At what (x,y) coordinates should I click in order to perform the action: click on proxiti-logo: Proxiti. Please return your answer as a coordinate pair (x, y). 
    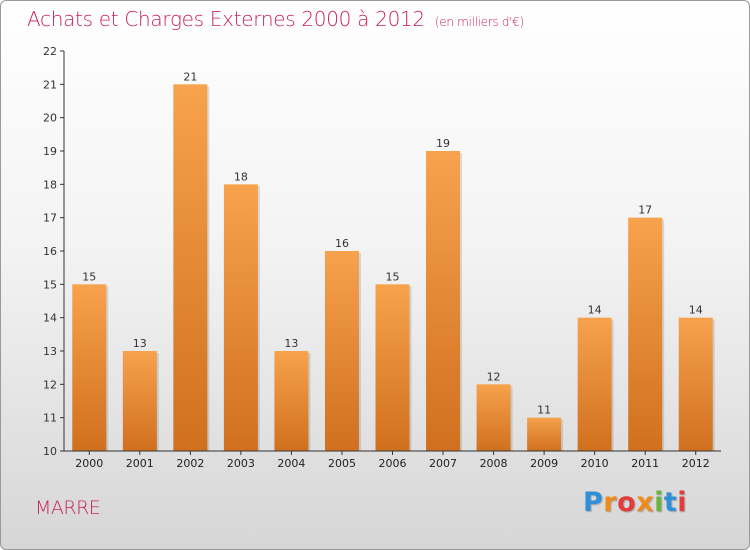
    Looking at the image, I should click on (635, 502).